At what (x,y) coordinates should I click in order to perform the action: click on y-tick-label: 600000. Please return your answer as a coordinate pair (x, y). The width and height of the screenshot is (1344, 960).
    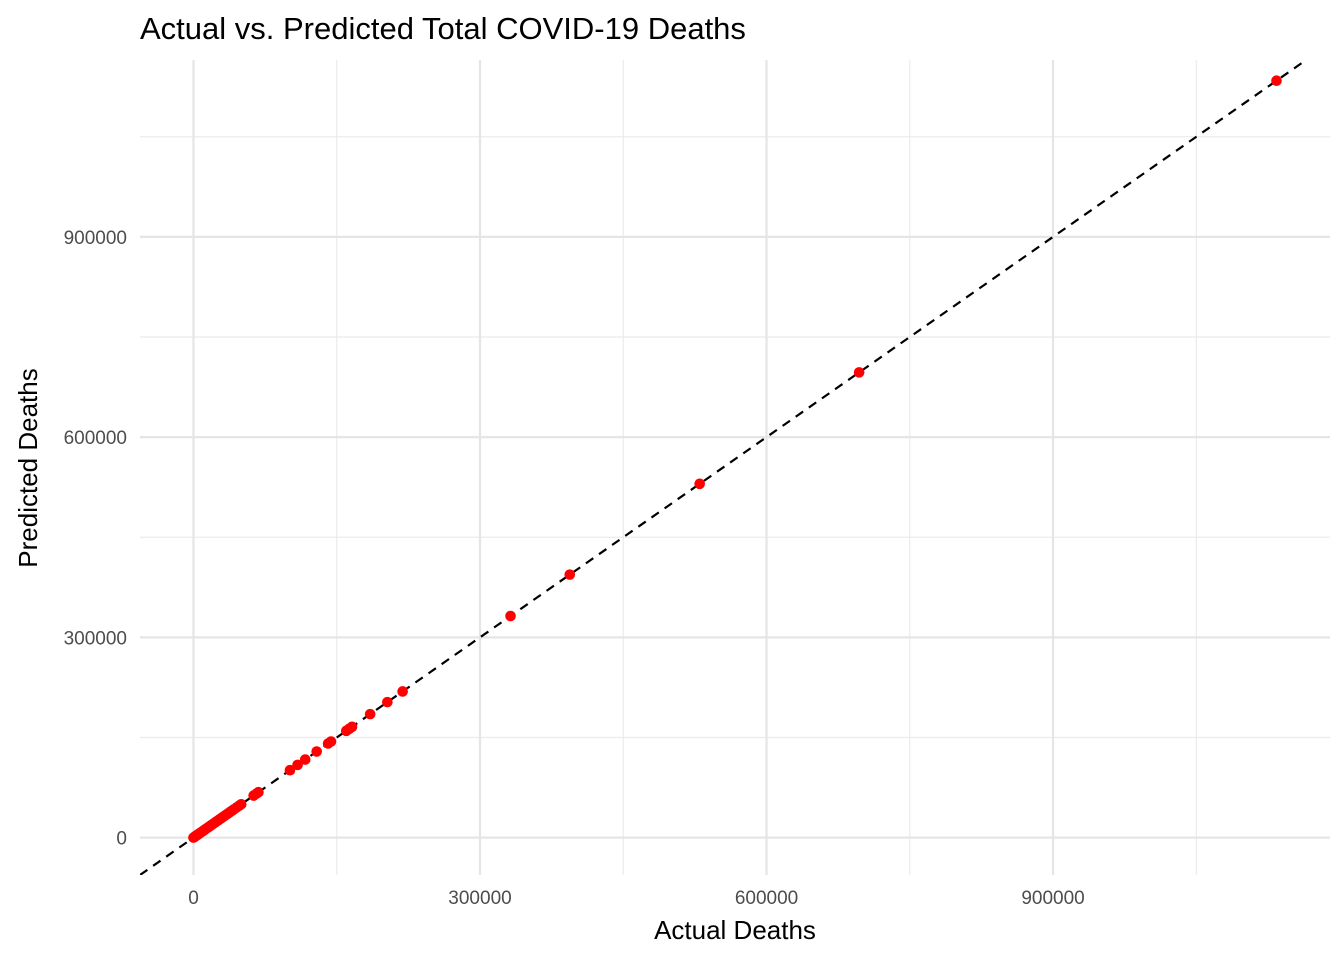
    Looking at the image, I should click on (95, 438).